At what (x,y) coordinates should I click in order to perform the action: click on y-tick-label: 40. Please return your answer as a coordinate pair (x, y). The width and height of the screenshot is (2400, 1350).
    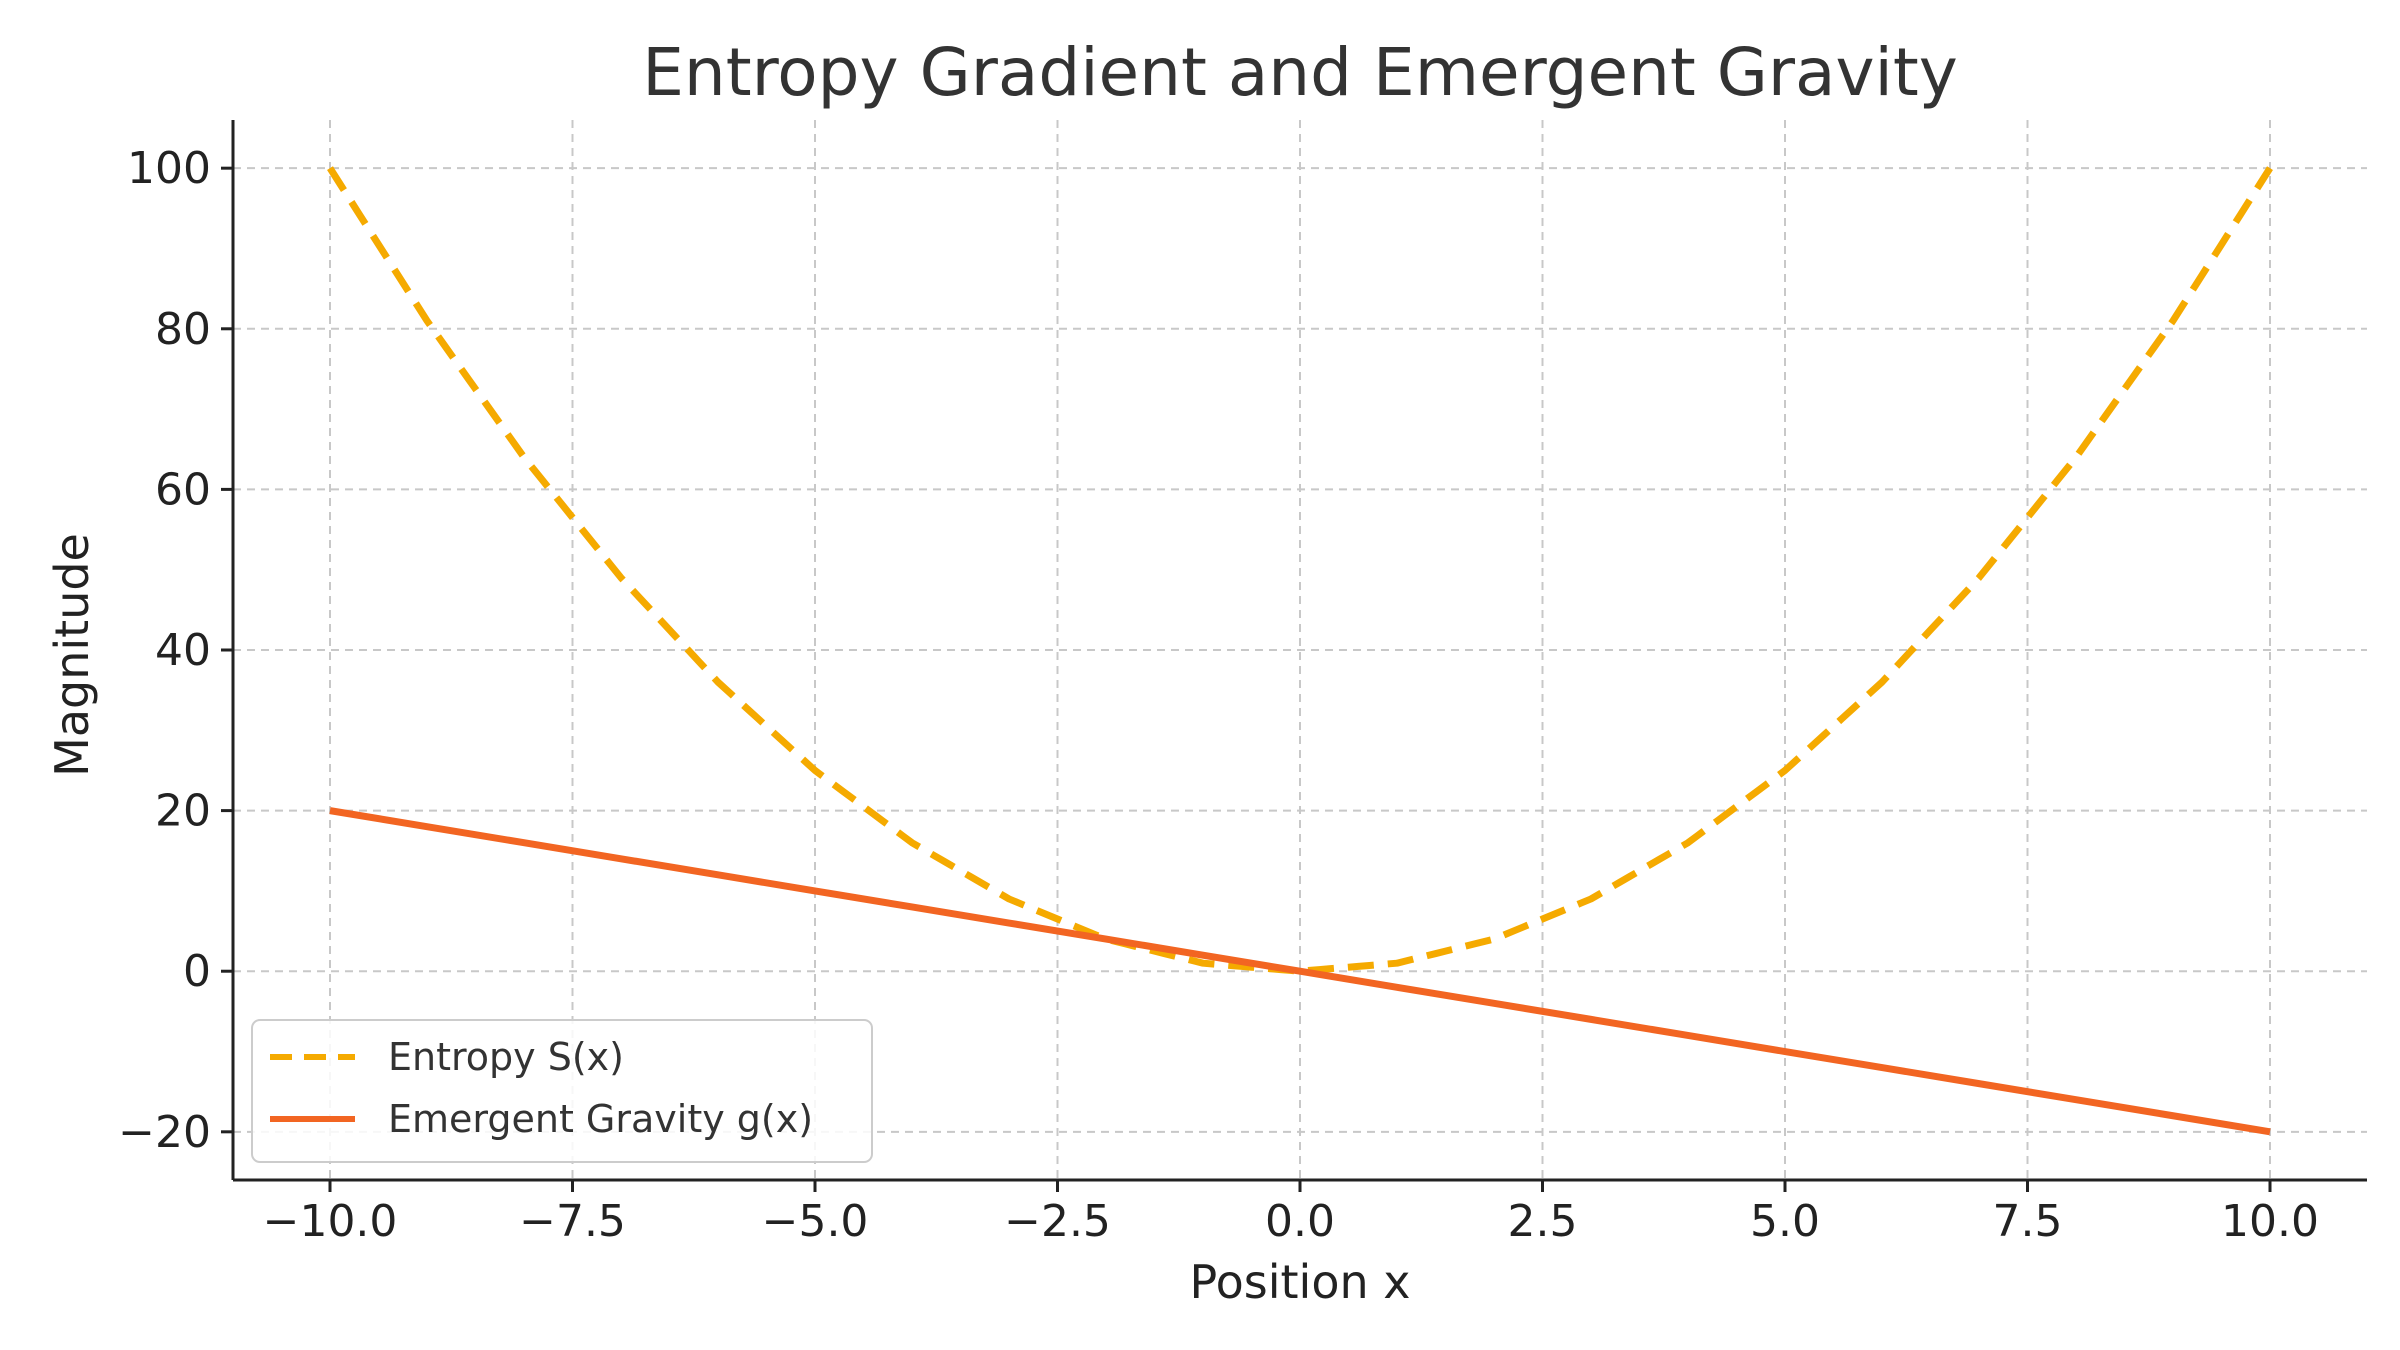
    Looking at the image, I should click on (183, 650).